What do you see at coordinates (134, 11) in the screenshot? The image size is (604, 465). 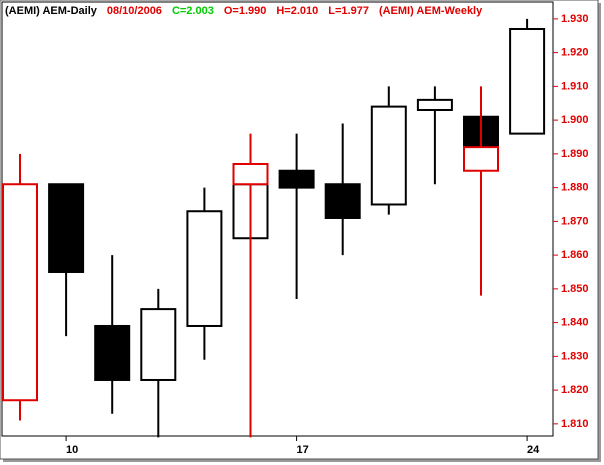 I see `header-text: 08/10/2006` at bounding box center [134, 11].